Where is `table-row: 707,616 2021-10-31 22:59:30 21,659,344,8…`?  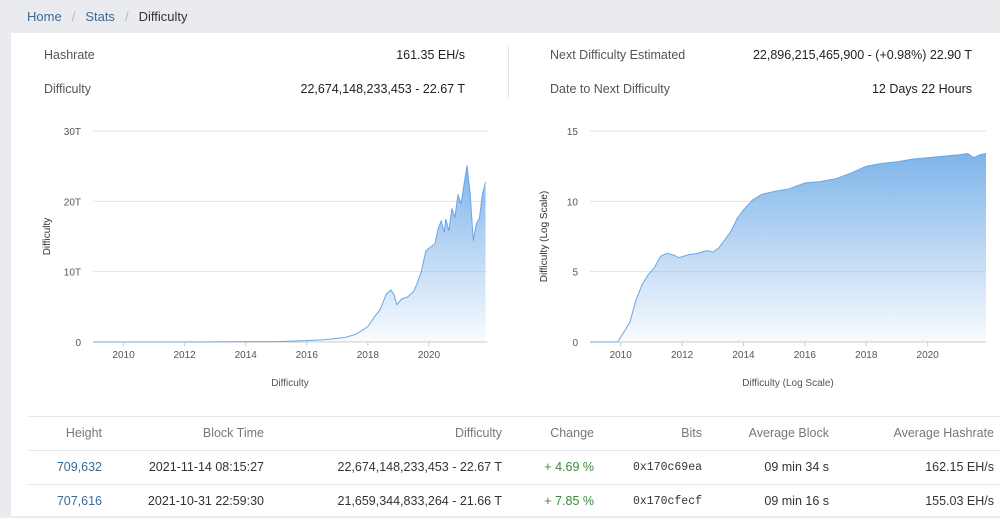 table-row: 707,616 2021-10-31 22:59:30 21,659,344,8… is located at coordinates (514, 501).